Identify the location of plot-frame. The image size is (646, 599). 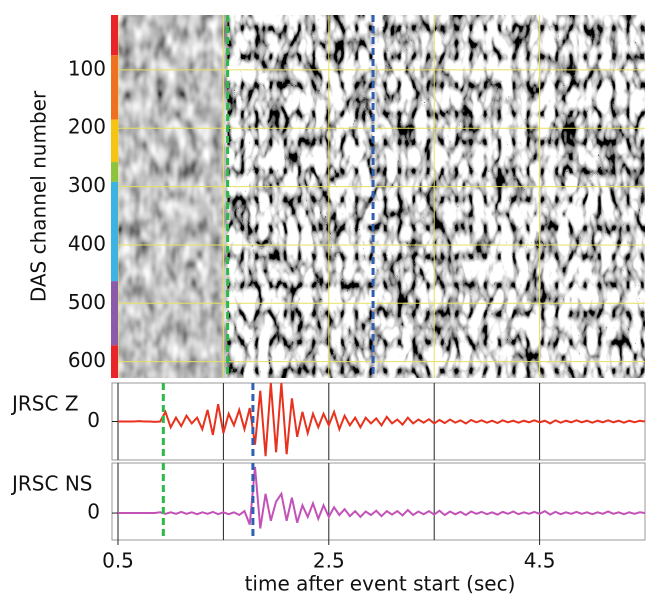
(378, 501).